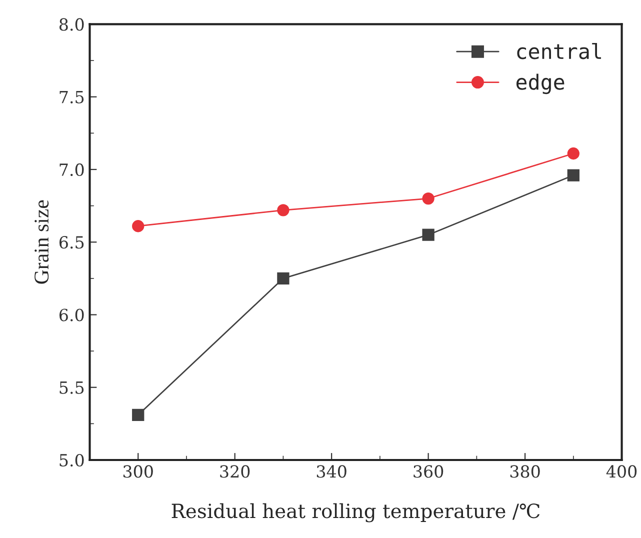 This screenshot has width=641, height=538. What do you see at coordinates (621, 471) in the screenshot?
I see `x-tick-label: 400` at bounding box center [621, 471].